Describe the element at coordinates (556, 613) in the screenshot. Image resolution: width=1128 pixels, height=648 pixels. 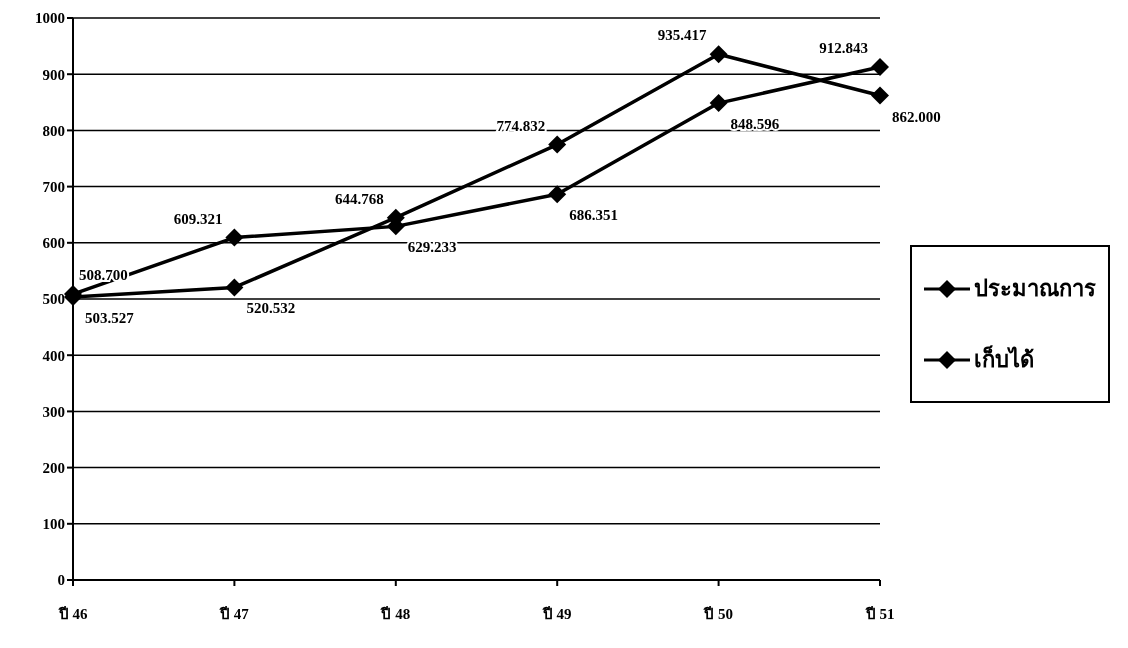
I see `x-tick-label: ปี 49` at that location.